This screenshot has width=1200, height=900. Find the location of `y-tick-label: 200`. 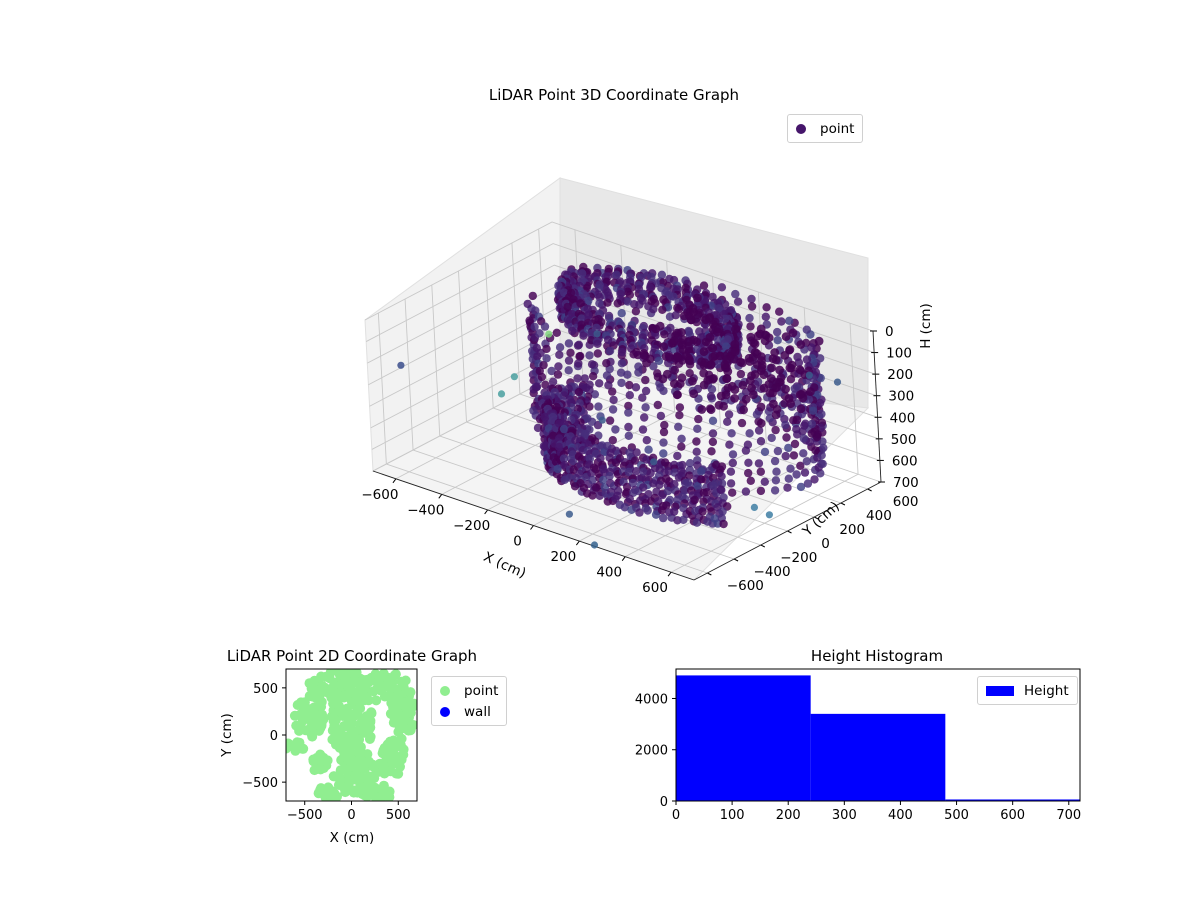

y-tick-label: 200 is located at coordinates (852, 530).